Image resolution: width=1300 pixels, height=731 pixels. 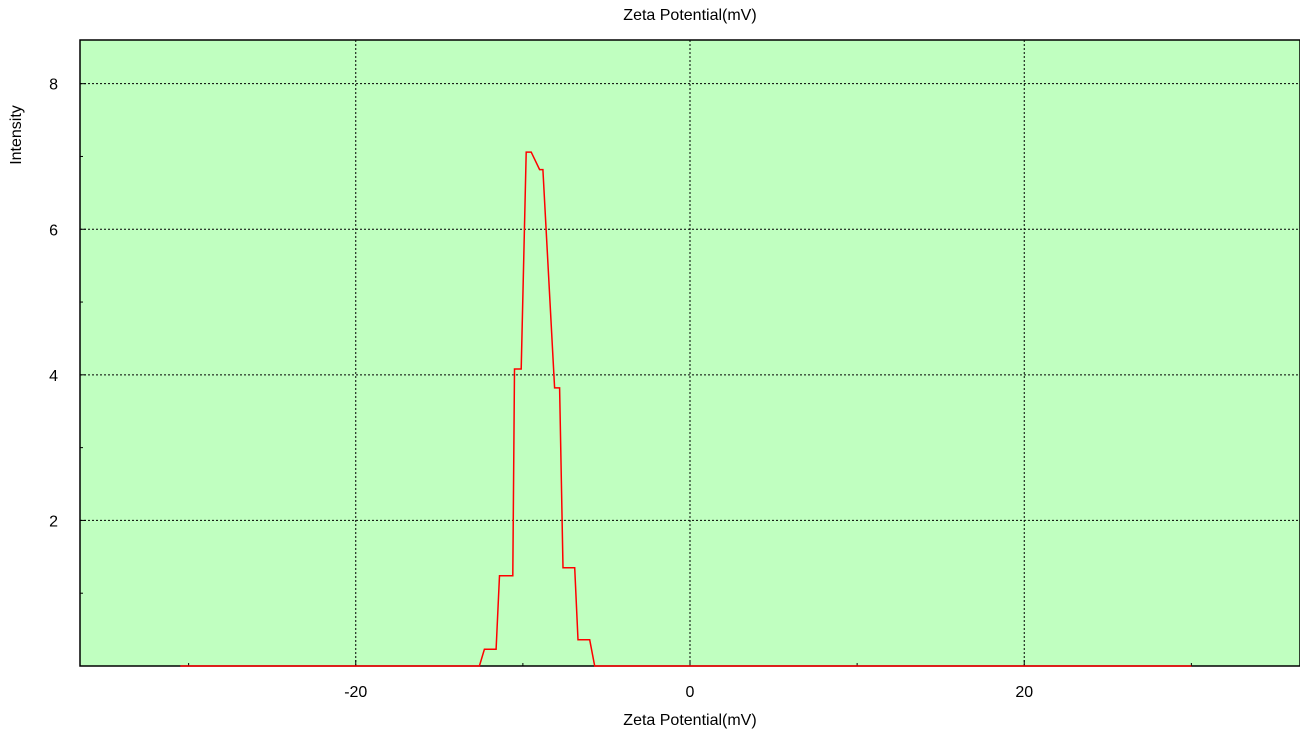 I want to click on chart-title: Zeta Potential(mV), so click(x=689, y=15).